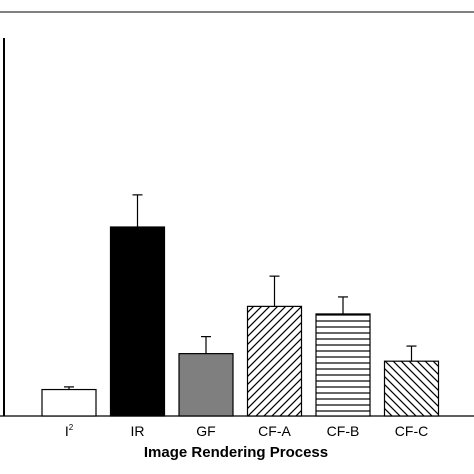 This screenshot has height=474, width=474. What do you see at coordinates (206, 385) in the screenshot?
I see `bar-gf` at bounding box center [206, 385].